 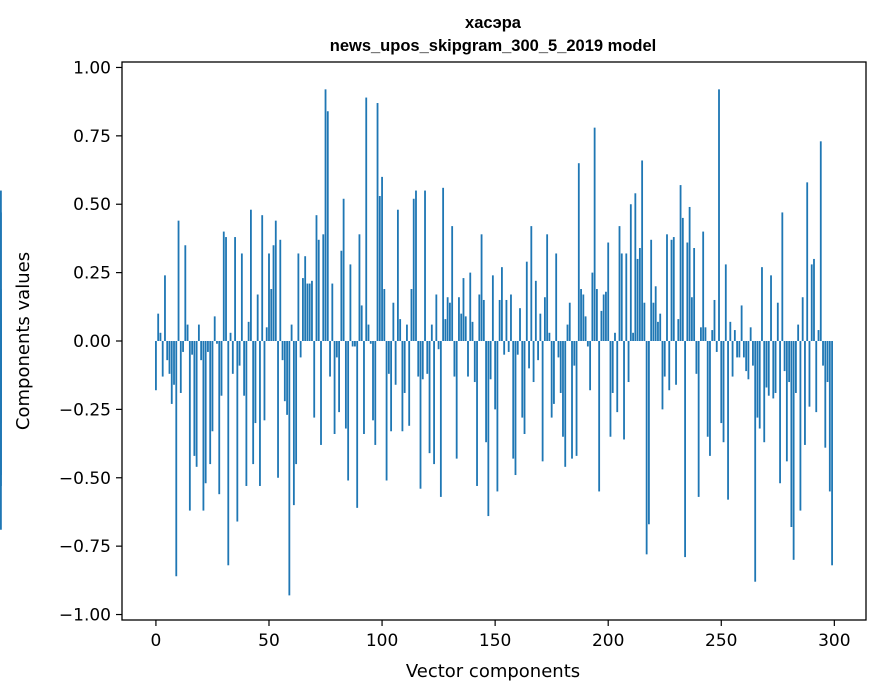 What do you see at coordinates (608, 641) in the screenshot?
I see `x-tick-label: 200` at bounding box center [608, 641].